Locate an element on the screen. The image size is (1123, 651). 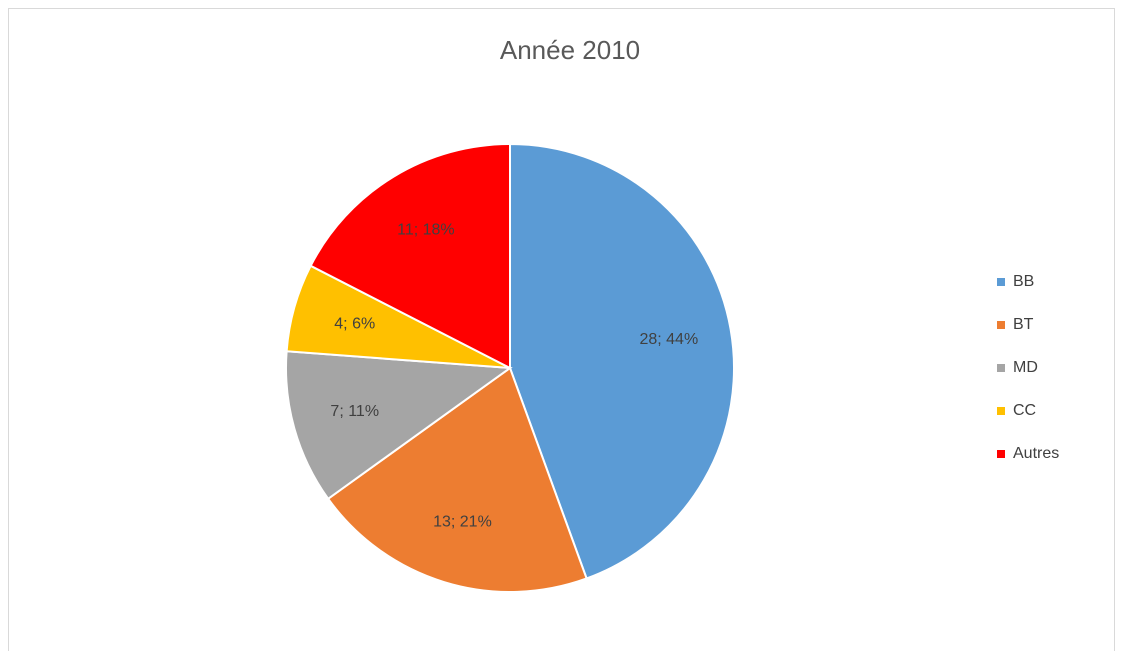
data-label: 13; 21% is located at coordinates (462, 521).